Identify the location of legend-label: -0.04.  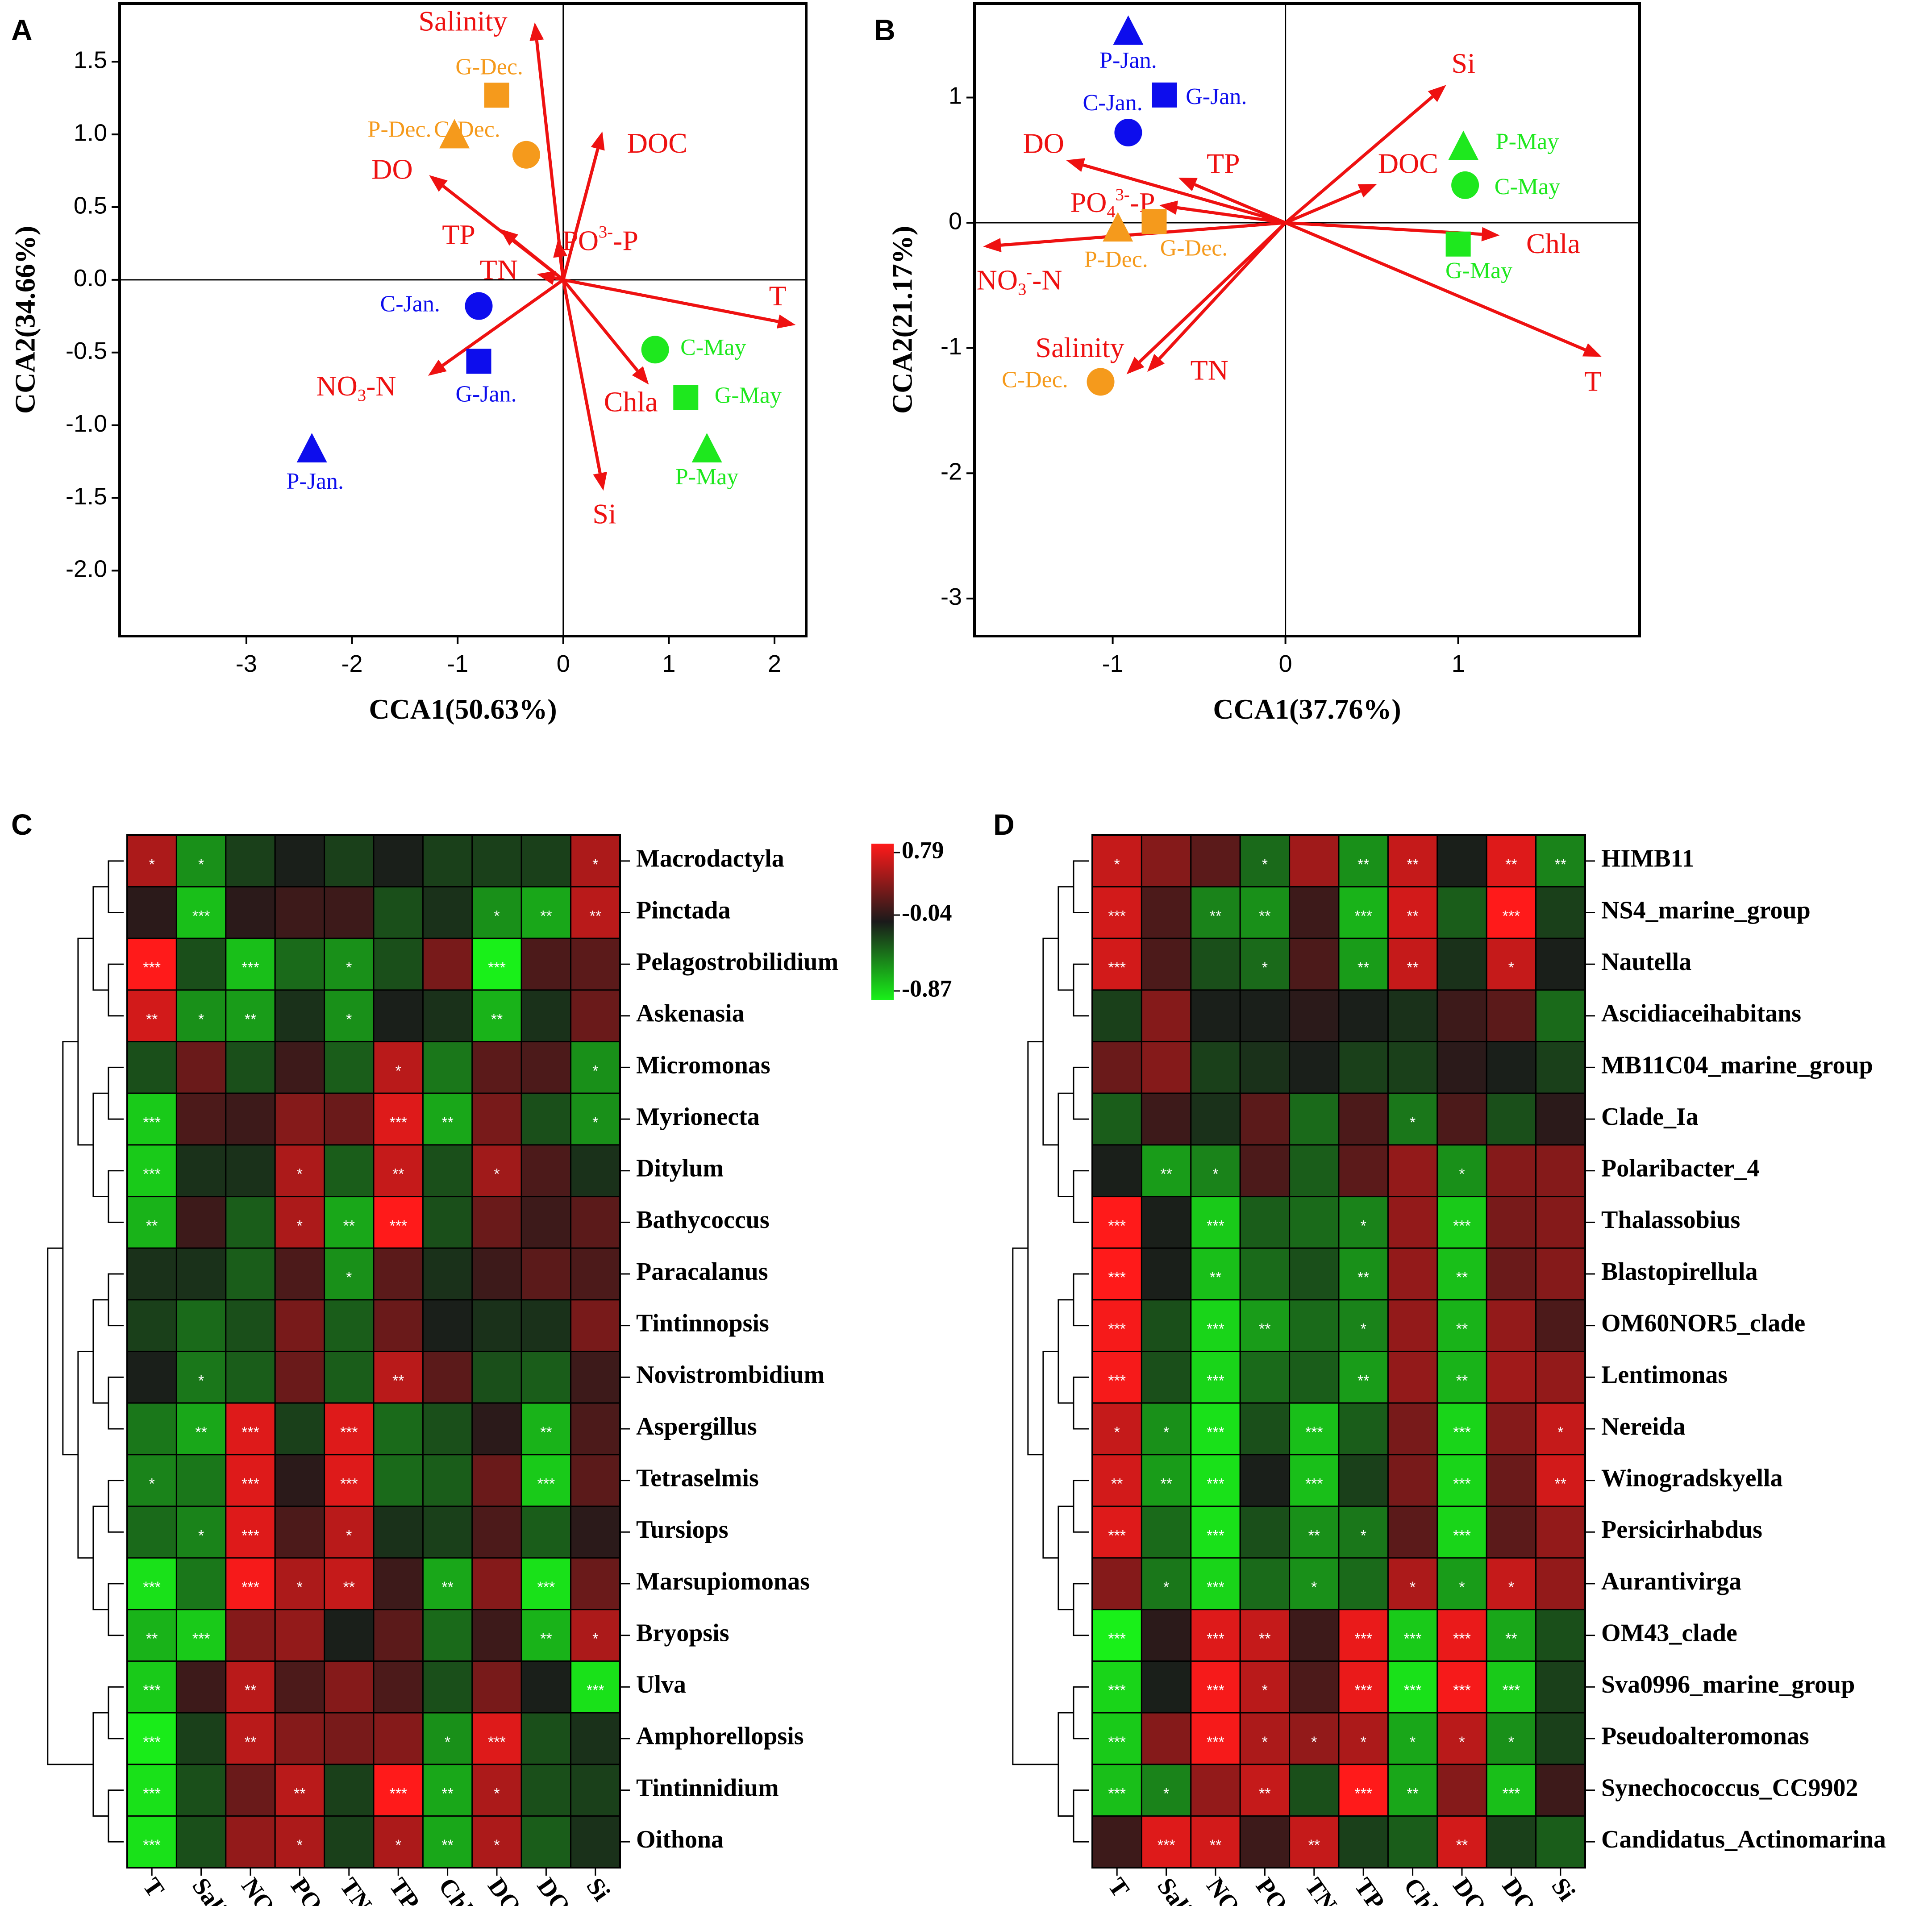
(927, 912).